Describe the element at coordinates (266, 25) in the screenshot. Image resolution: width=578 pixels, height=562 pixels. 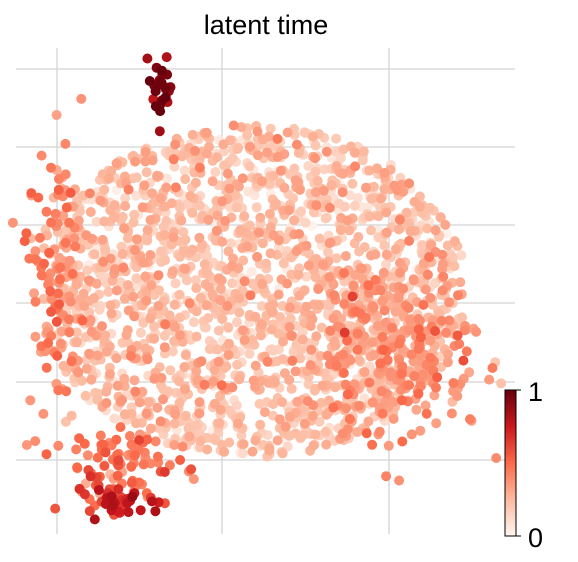
I see `chart-title: latent time` at that location.